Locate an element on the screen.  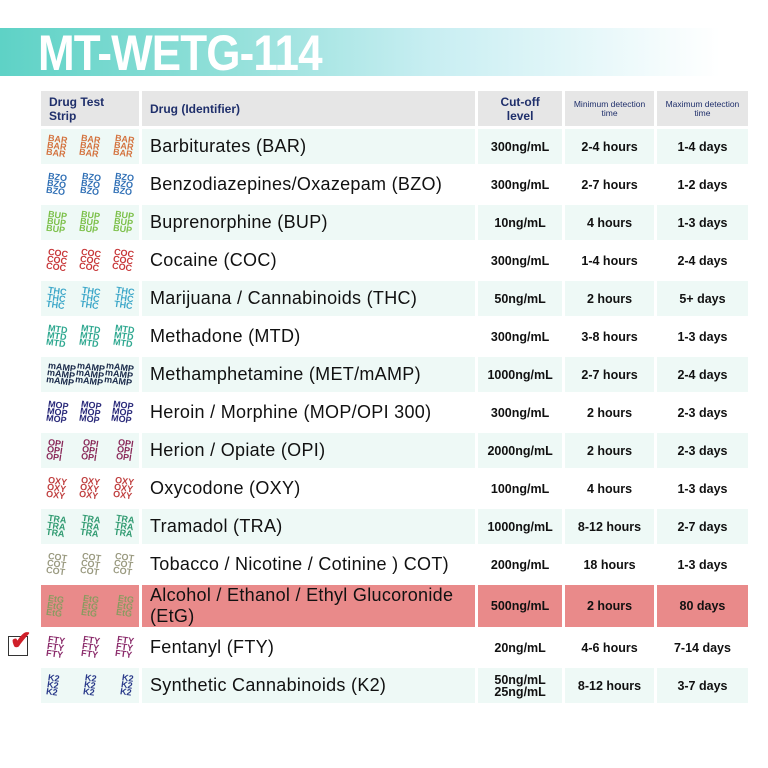
max-detection: 7-14 days is located at coordinates (702, 647).